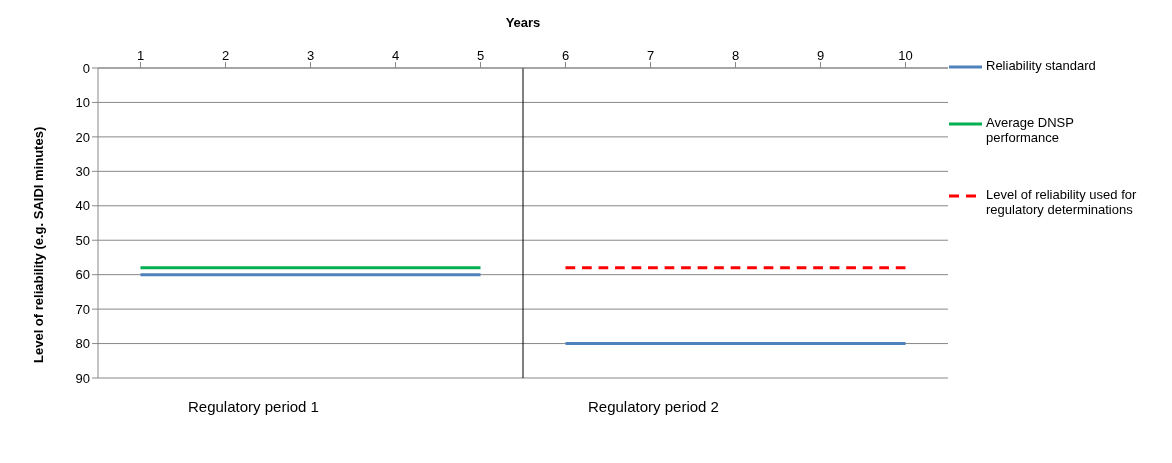 The height and width of the screenshot is (463, 1172). What do you see at coordinates (82, 103) in the screenshot?
I see `y-tick-label: 10` at bounding box center [82, 103].